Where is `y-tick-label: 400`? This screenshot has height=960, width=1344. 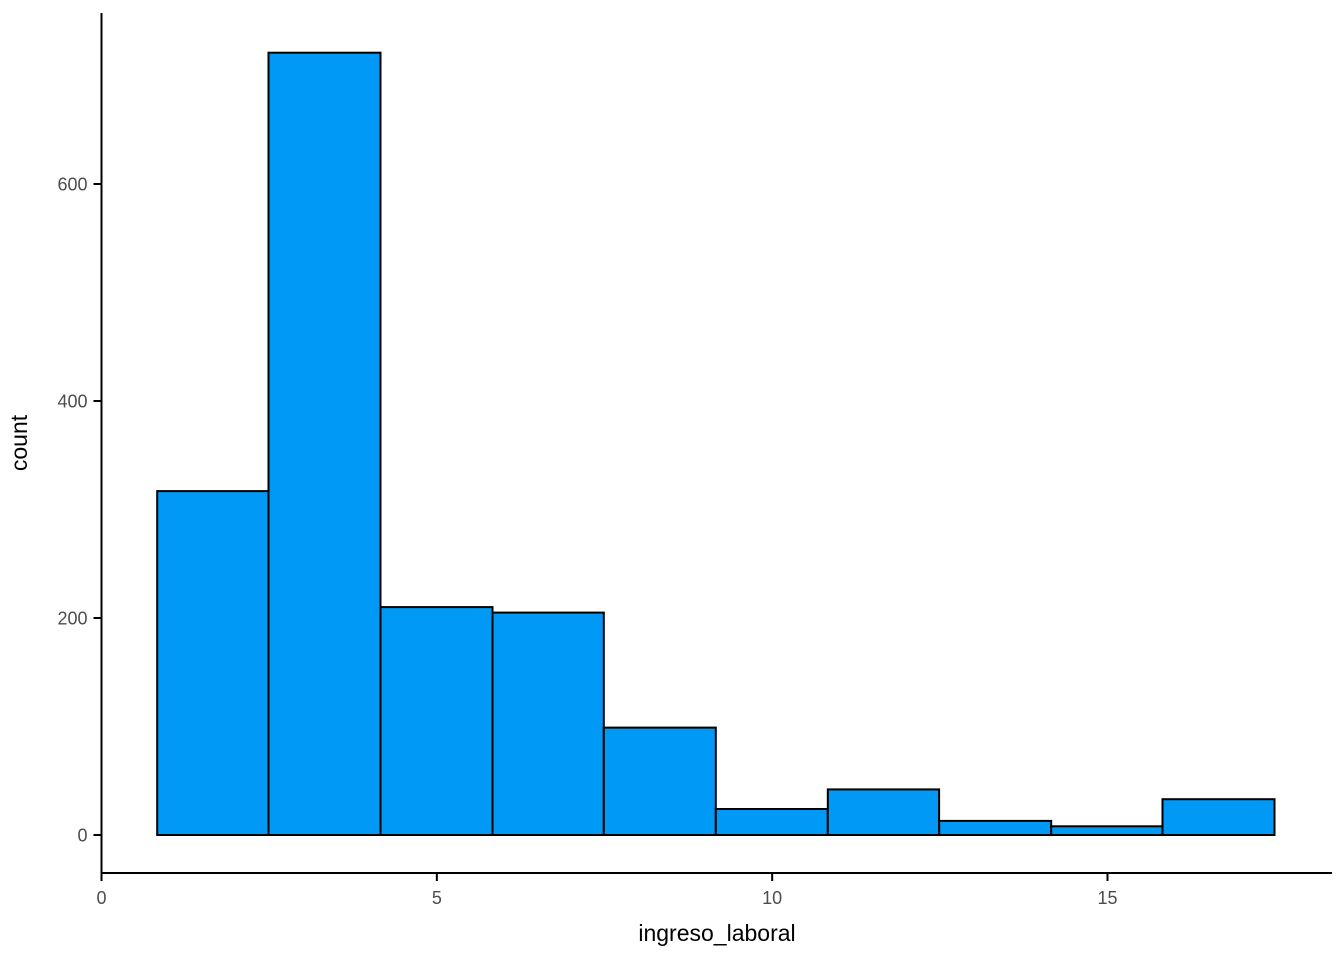 y-tick-label: 400 is located at coordinates (72, 401).